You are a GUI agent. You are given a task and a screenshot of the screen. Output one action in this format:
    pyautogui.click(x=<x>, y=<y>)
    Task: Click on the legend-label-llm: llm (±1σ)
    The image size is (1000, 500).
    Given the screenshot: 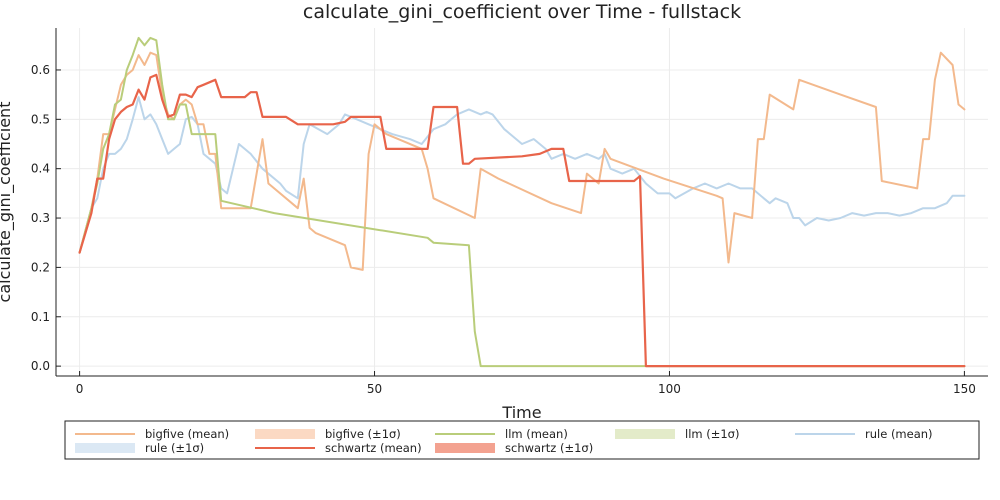 What is the action you would take?
    pyautogui.click(x=712, y=434)
    